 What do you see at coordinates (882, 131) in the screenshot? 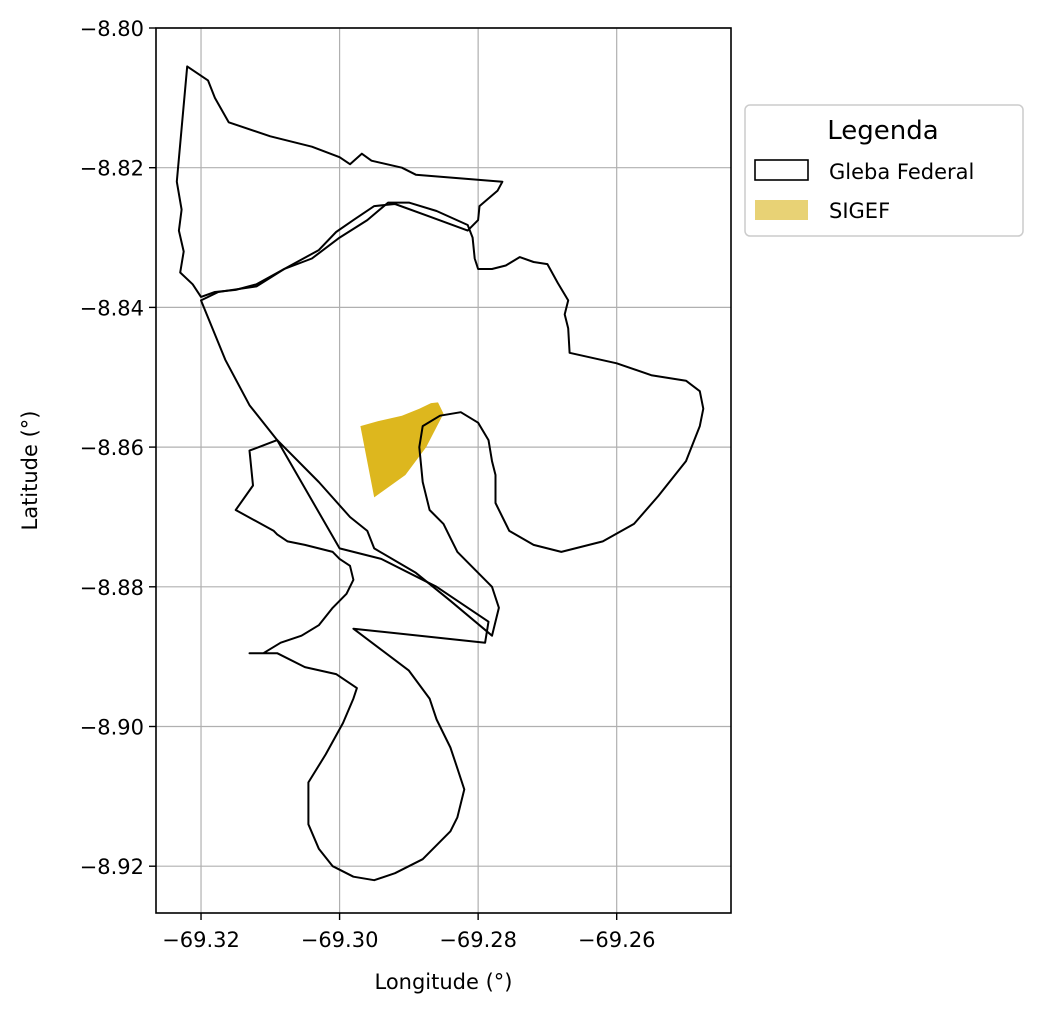
I see `legend-title: Legenda` at bounding box center [882, 131].